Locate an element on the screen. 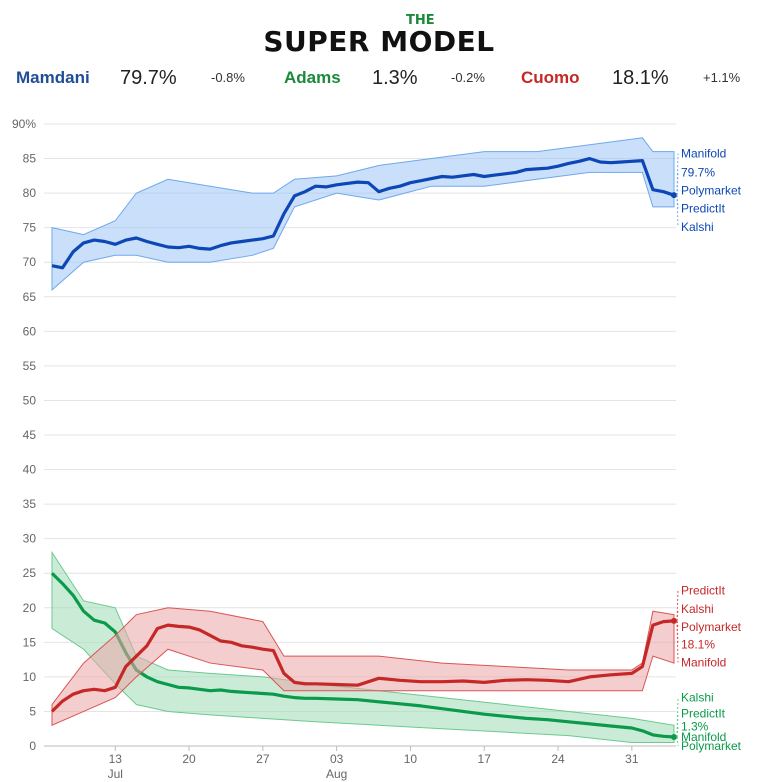  x-tick-label: 17 is located at coordinates (485, 759).